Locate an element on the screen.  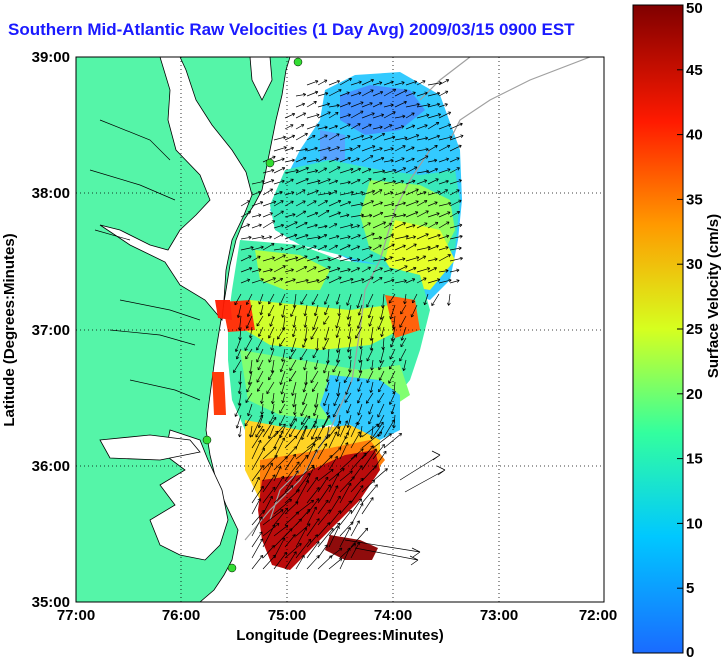
colorbar-tick-label: 45 is located at coordinates (694, 70).